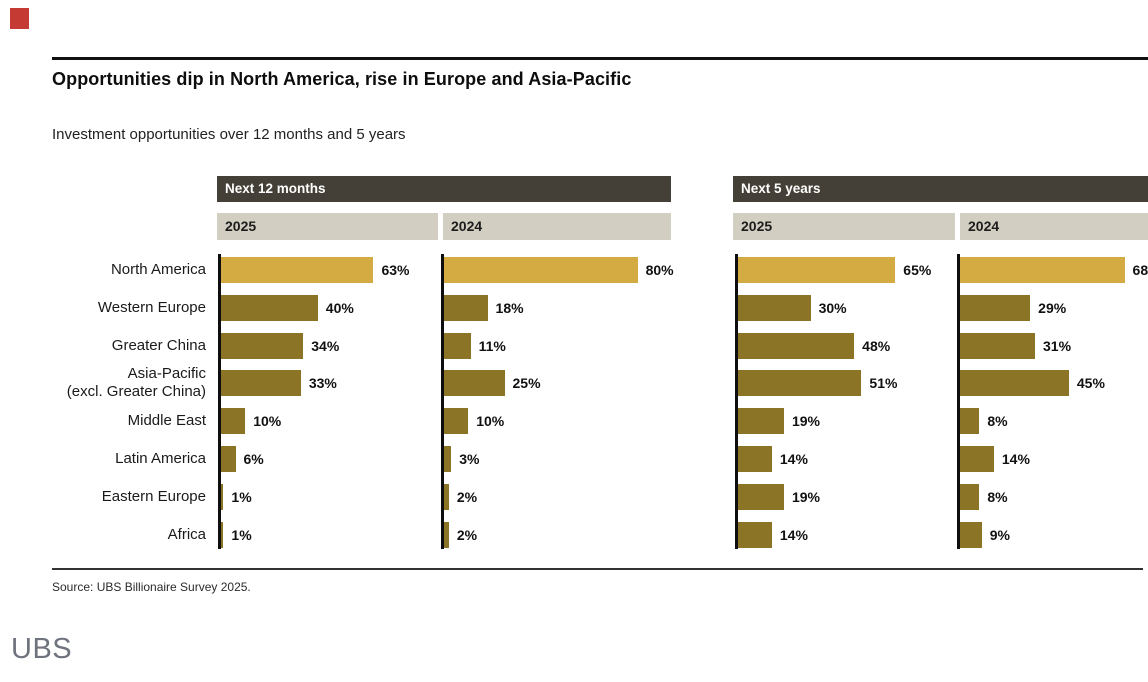  I want to click on category-label: Latin America, so click(160, 458).